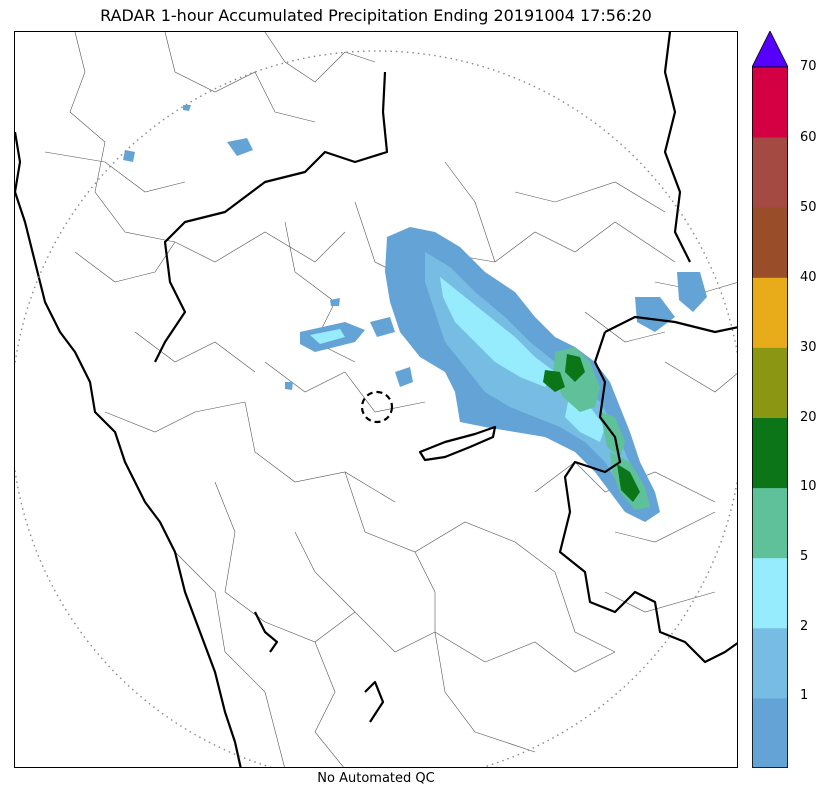  I want to click on colorbar-tick-1: 1, so click(804, 695).